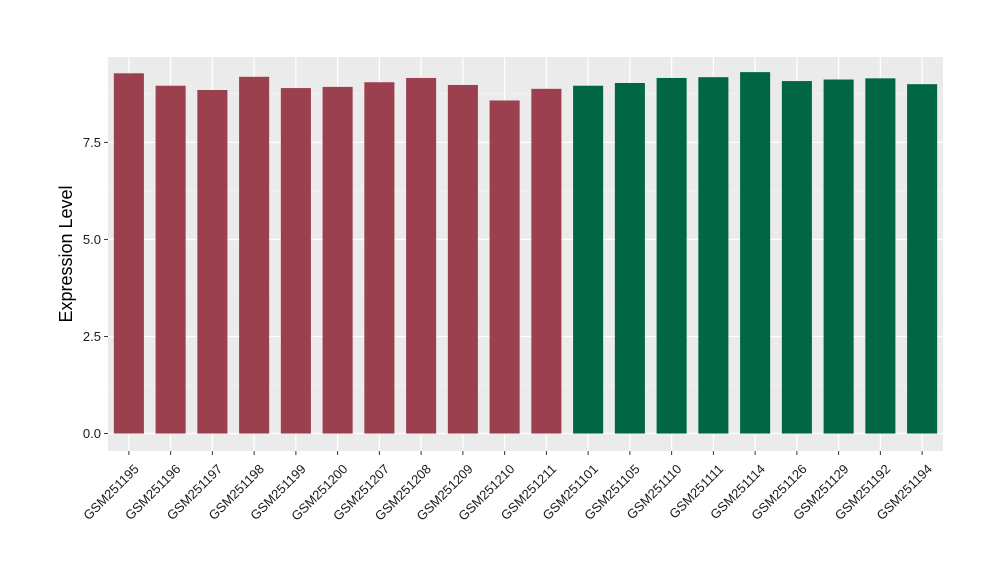 Image resolution: width=1000 pixels, height=580 pixels. What do you see at coordinates (546, 261) in the screenshot?
I see `bar-GSM251211` at bounding box center [546, 261].